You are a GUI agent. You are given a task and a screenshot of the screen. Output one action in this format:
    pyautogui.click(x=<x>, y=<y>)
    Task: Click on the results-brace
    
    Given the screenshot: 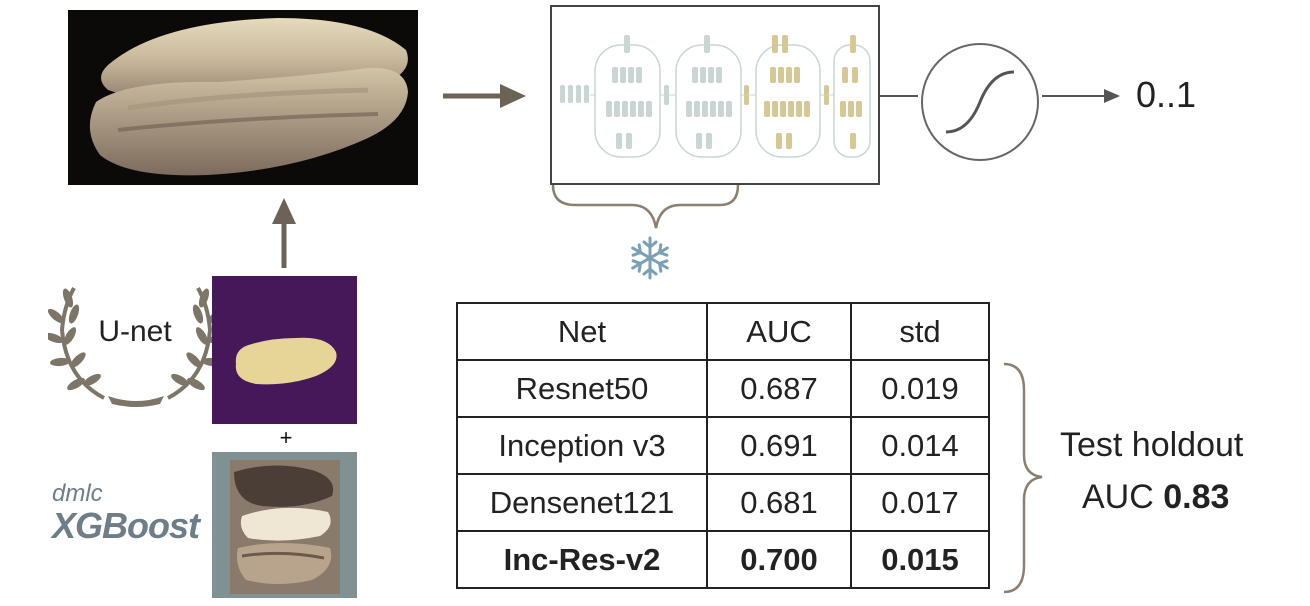 What is the action you would take?
    pyautogui.click(x=1023, y=478)
    